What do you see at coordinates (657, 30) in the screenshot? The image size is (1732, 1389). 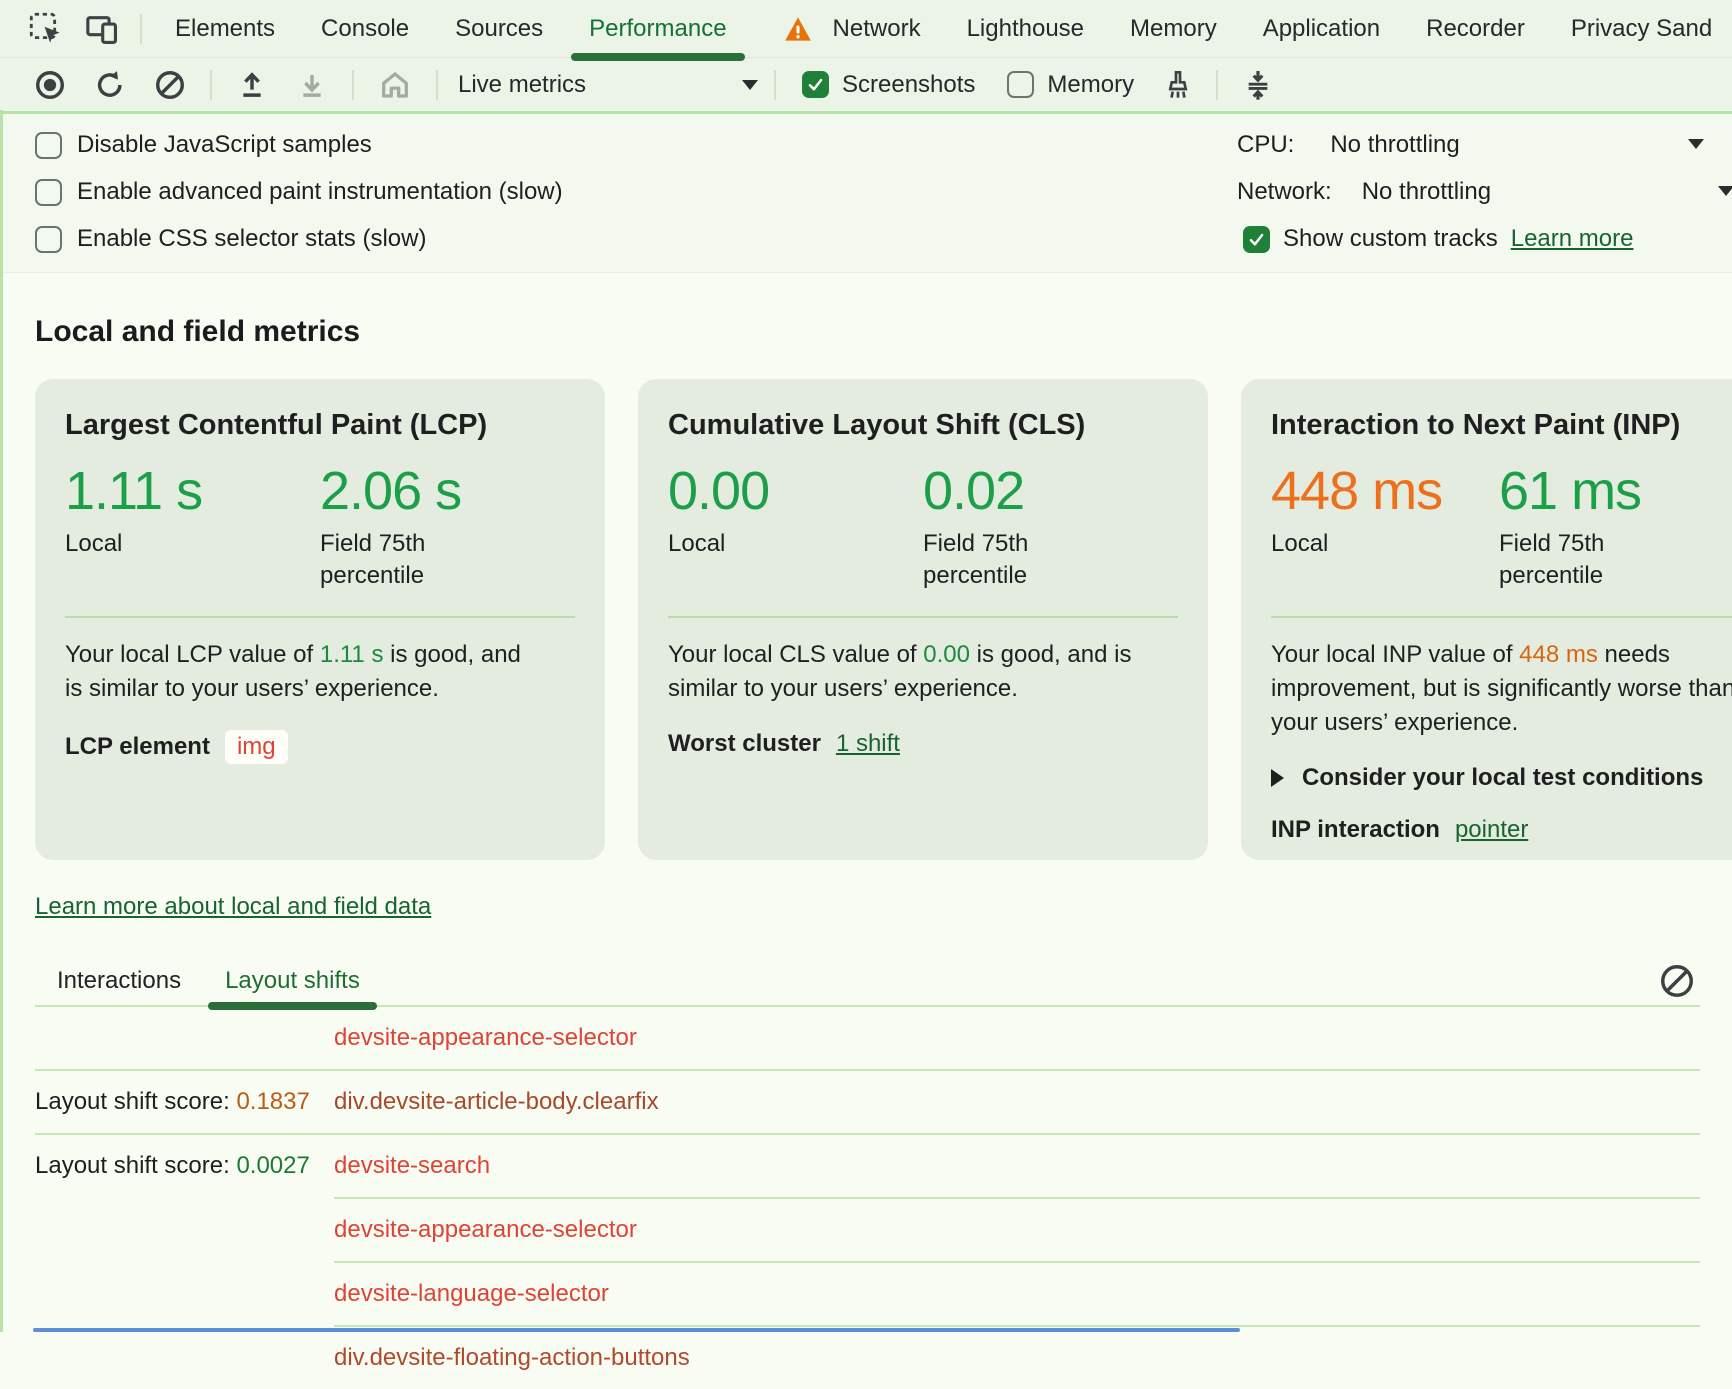 I see `tab-performance: Performance` at bounding box center [657, 30].